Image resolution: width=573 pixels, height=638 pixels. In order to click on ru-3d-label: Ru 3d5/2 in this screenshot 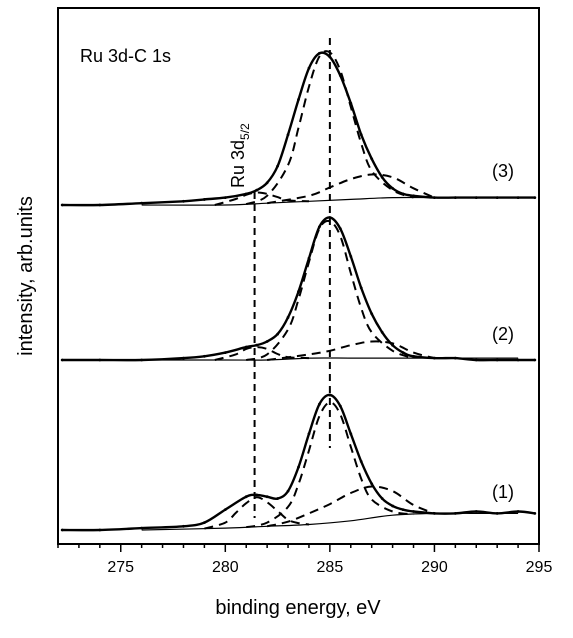, I will do `click(240, 155)`.